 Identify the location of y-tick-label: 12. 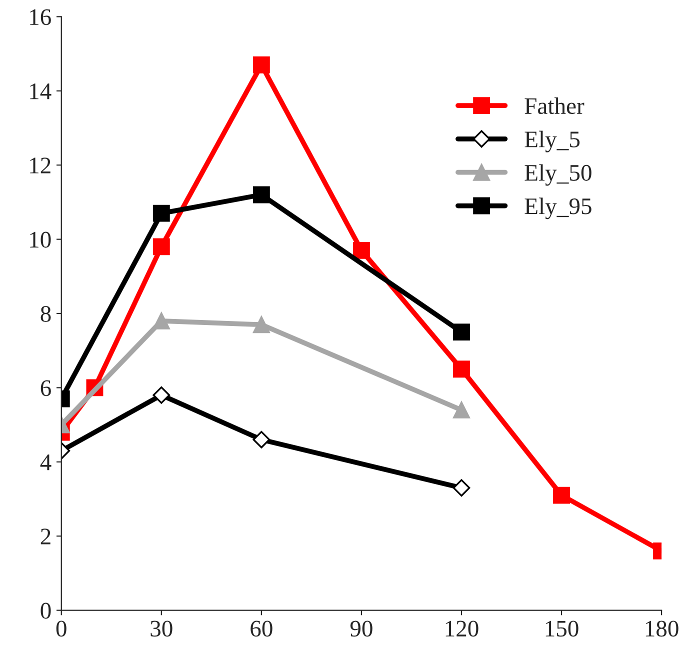
(40, 166).